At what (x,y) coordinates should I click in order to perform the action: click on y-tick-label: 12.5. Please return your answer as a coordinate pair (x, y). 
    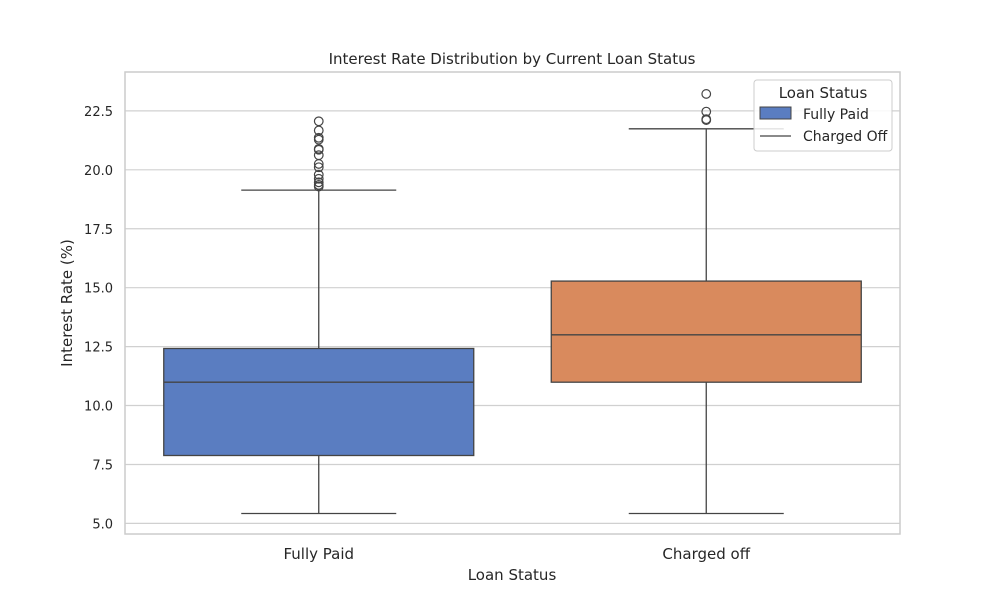
    Looking at the image, I should click on (98, 348).